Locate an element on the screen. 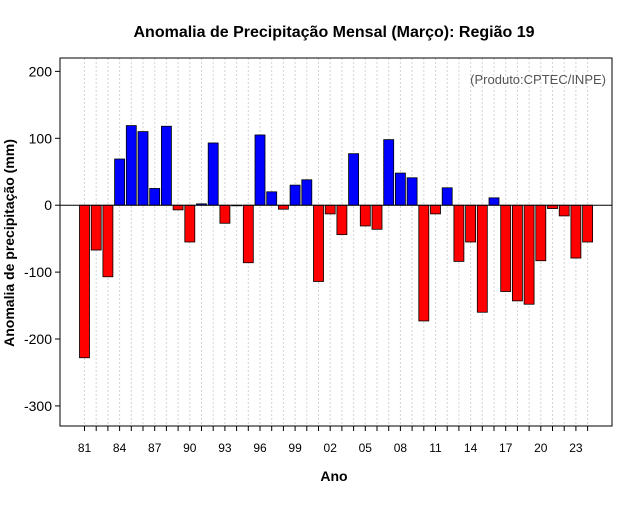  bar-1983 is located at coordinates (108, 241).